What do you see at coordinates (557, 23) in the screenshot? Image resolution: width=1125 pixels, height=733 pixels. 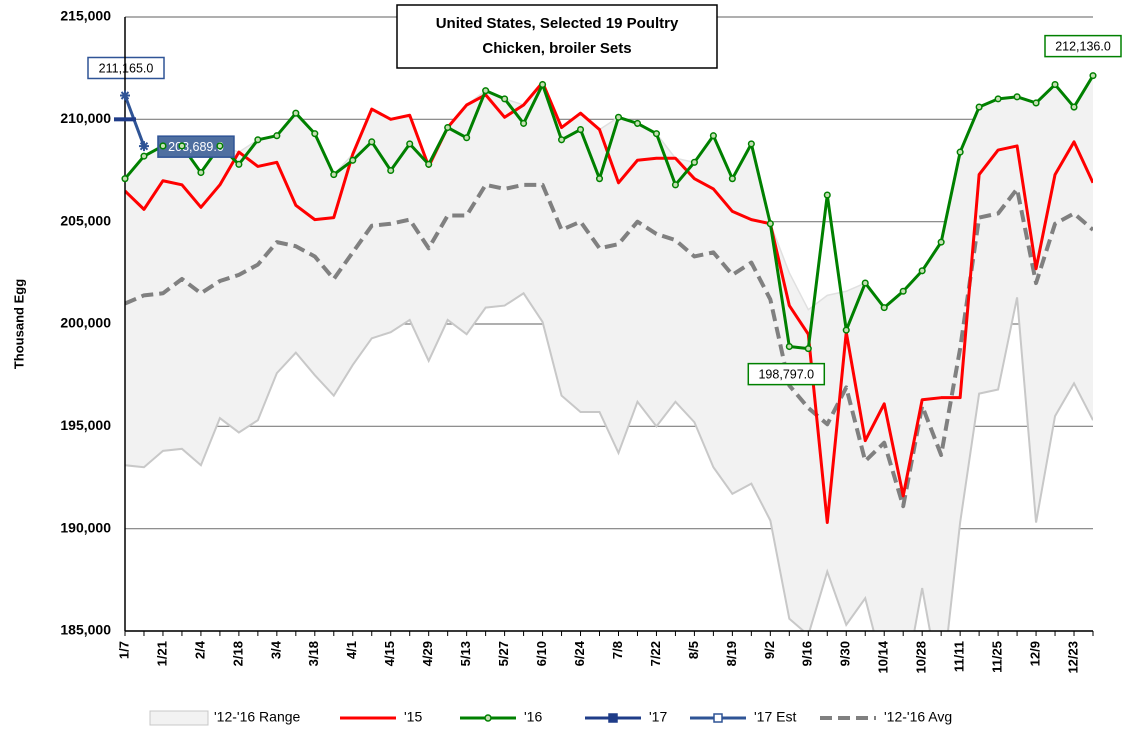 I see `chart-title: United States, Selected 19 Poultry` at bounding box center [557, 23].